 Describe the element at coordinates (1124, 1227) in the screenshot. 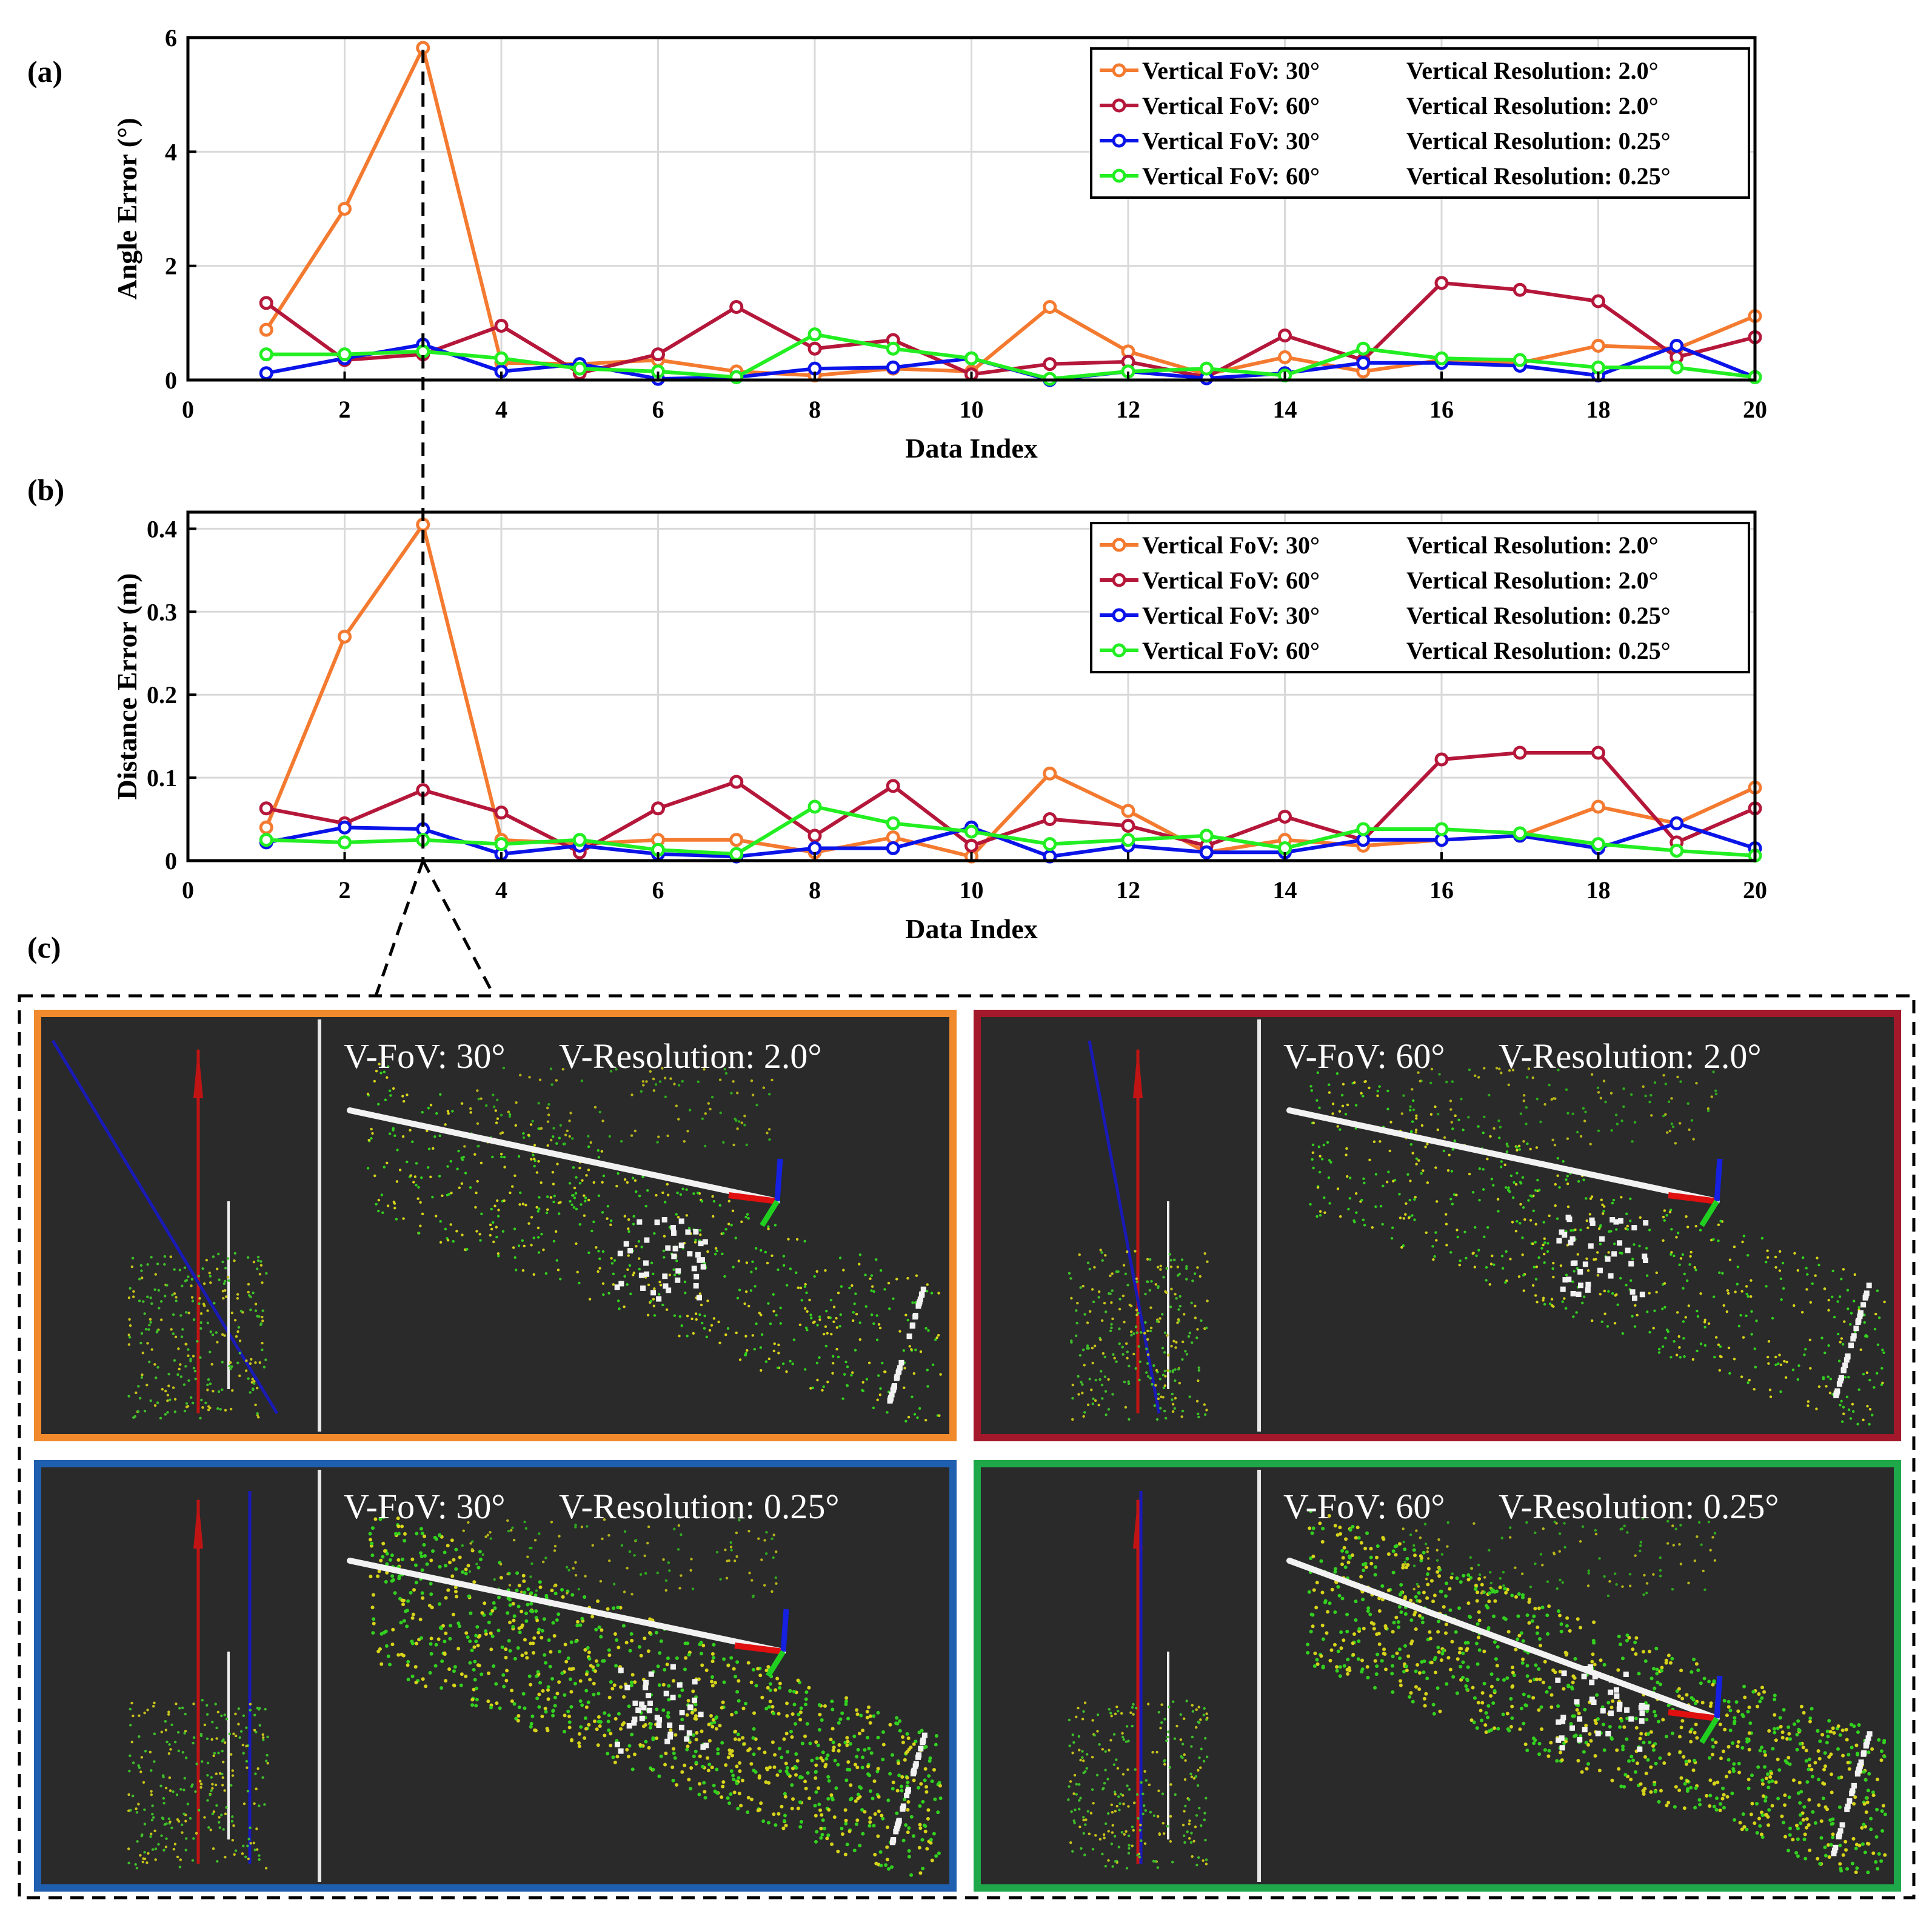

I see `blue-axis-arrow` at that location.